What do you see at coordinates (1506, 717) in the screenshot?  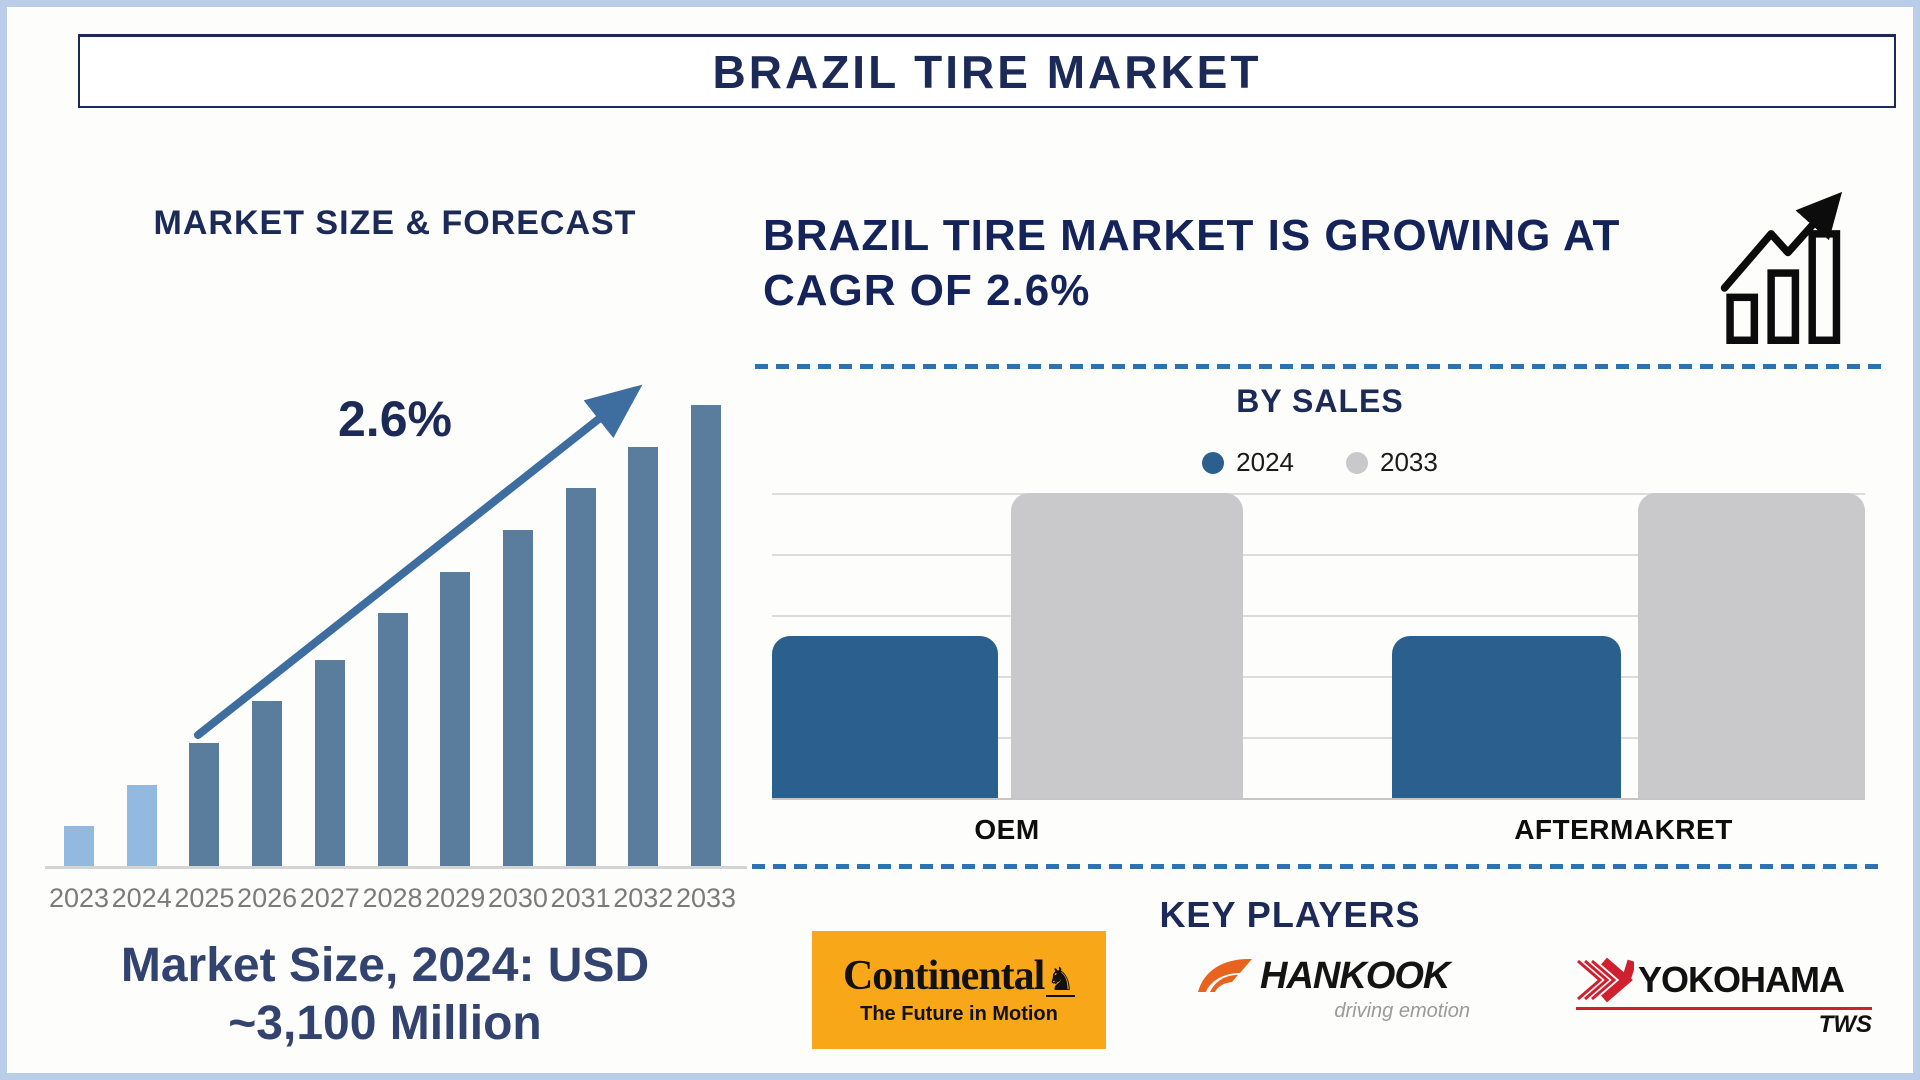 I see `sales-bar-aftermakret-2024` at bounding box center [1506, 717].